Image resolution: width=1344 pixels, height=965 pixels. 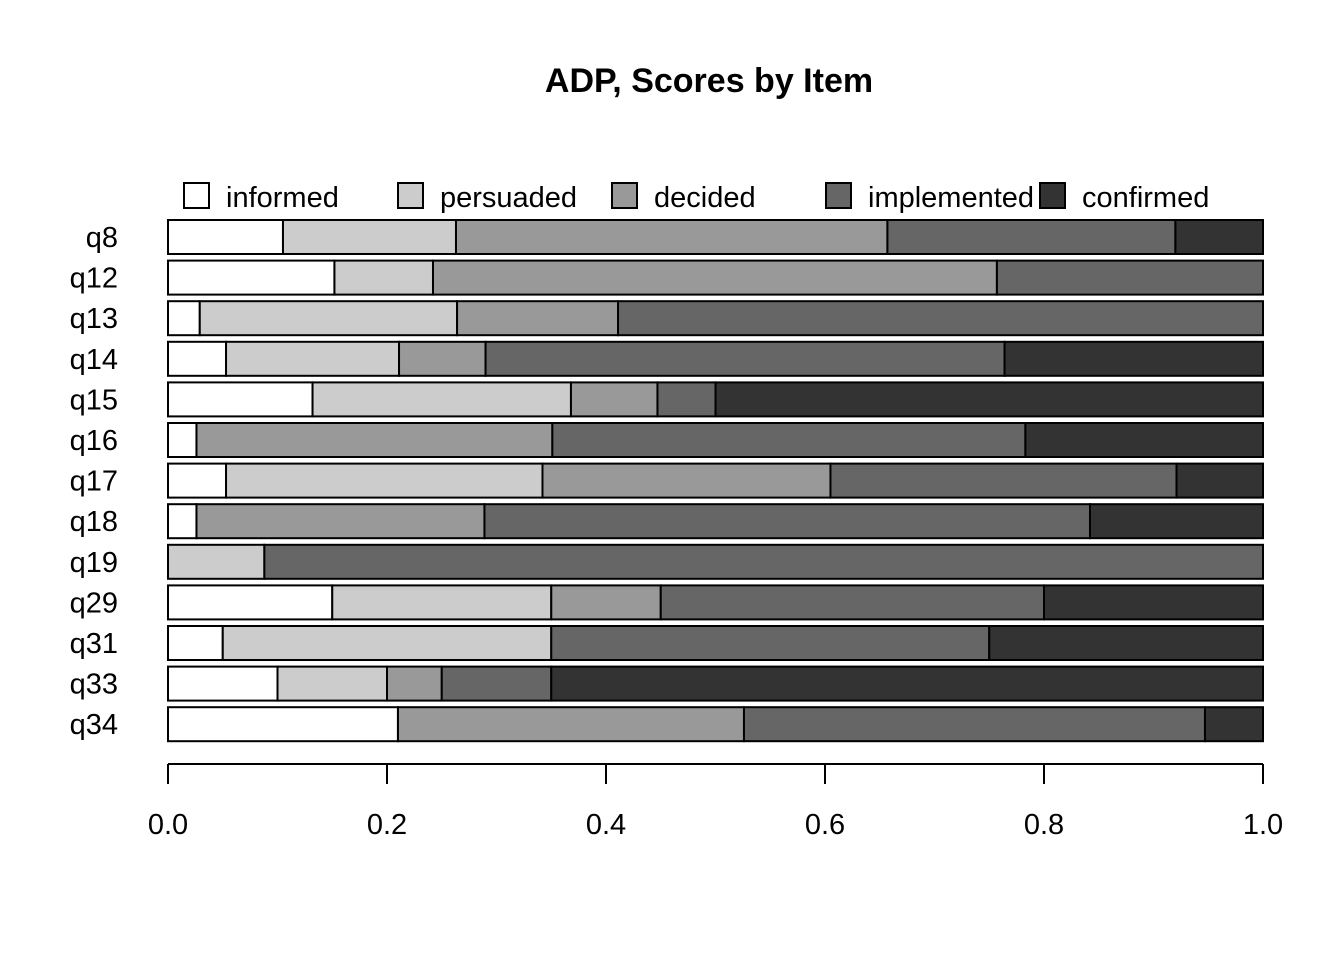 What do you see at coordinates (240, 399) in the screenshot?
I see `bar-segment-q15-informed` at bounding box center [240, 399].